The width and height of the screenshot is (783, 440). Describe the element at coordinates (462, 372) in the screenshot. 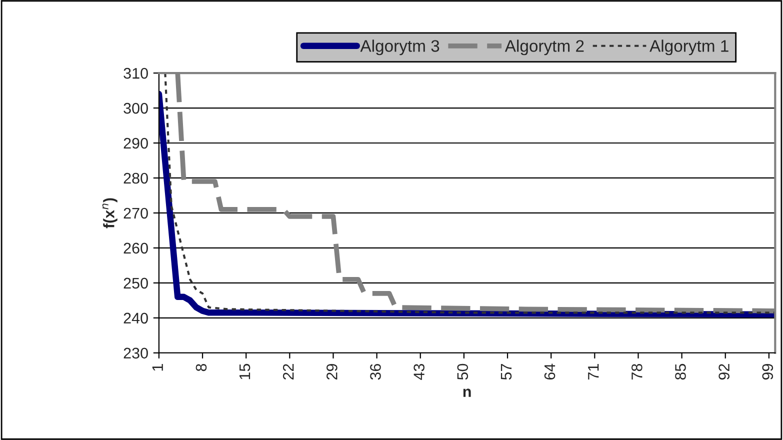

I see `x-tick-label: 50` at that location.